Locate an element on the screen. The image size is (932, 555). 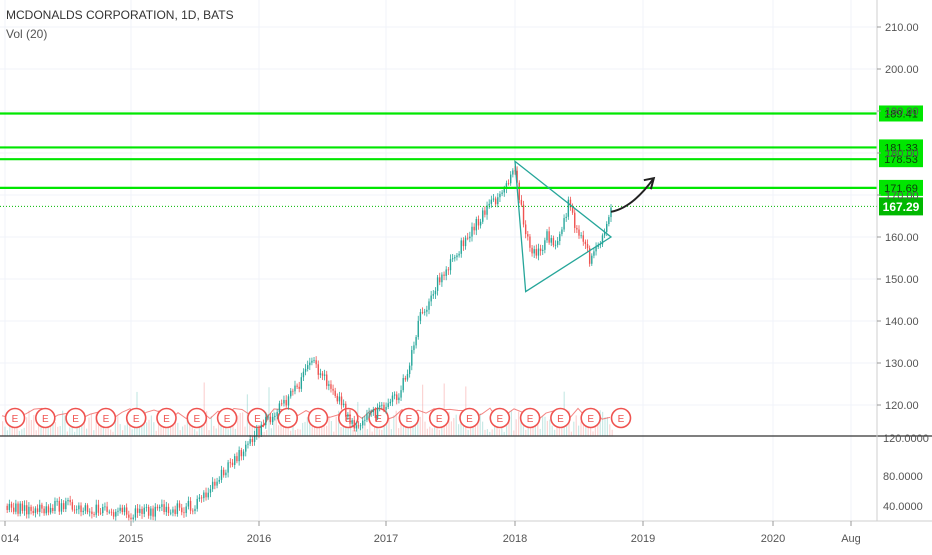
arrow-line is located at coordinates (632, 195).